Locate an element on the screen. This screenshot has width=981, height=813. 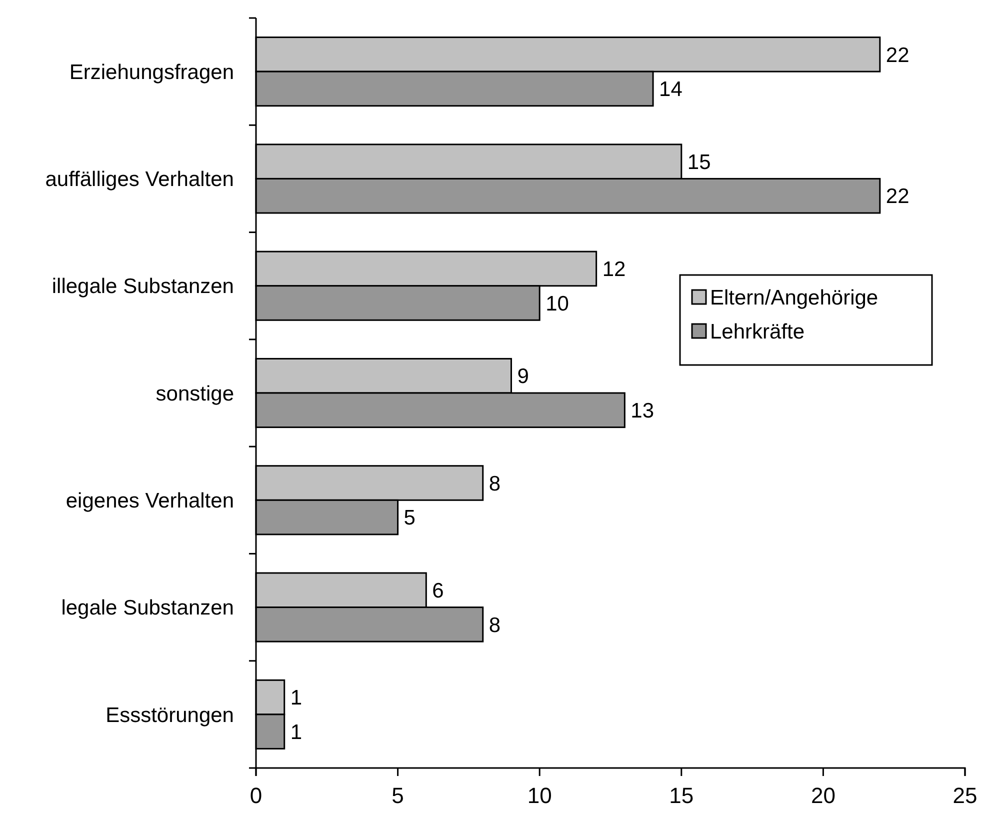
data-label: 6 is located at coordinates (438, 590).